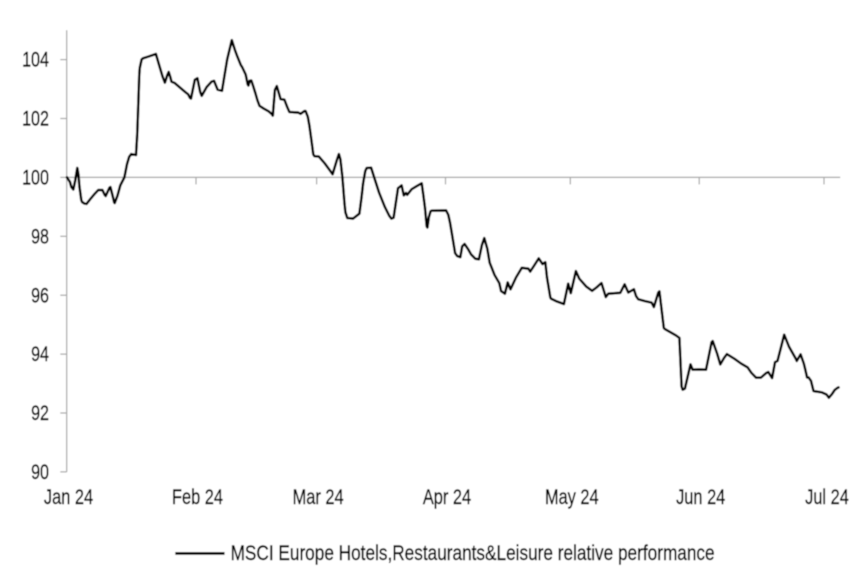  What do you see at coordinates (197, 497) in the screenshot?
I see `svg-text: Feb 24` at bounding box center [197, 497].